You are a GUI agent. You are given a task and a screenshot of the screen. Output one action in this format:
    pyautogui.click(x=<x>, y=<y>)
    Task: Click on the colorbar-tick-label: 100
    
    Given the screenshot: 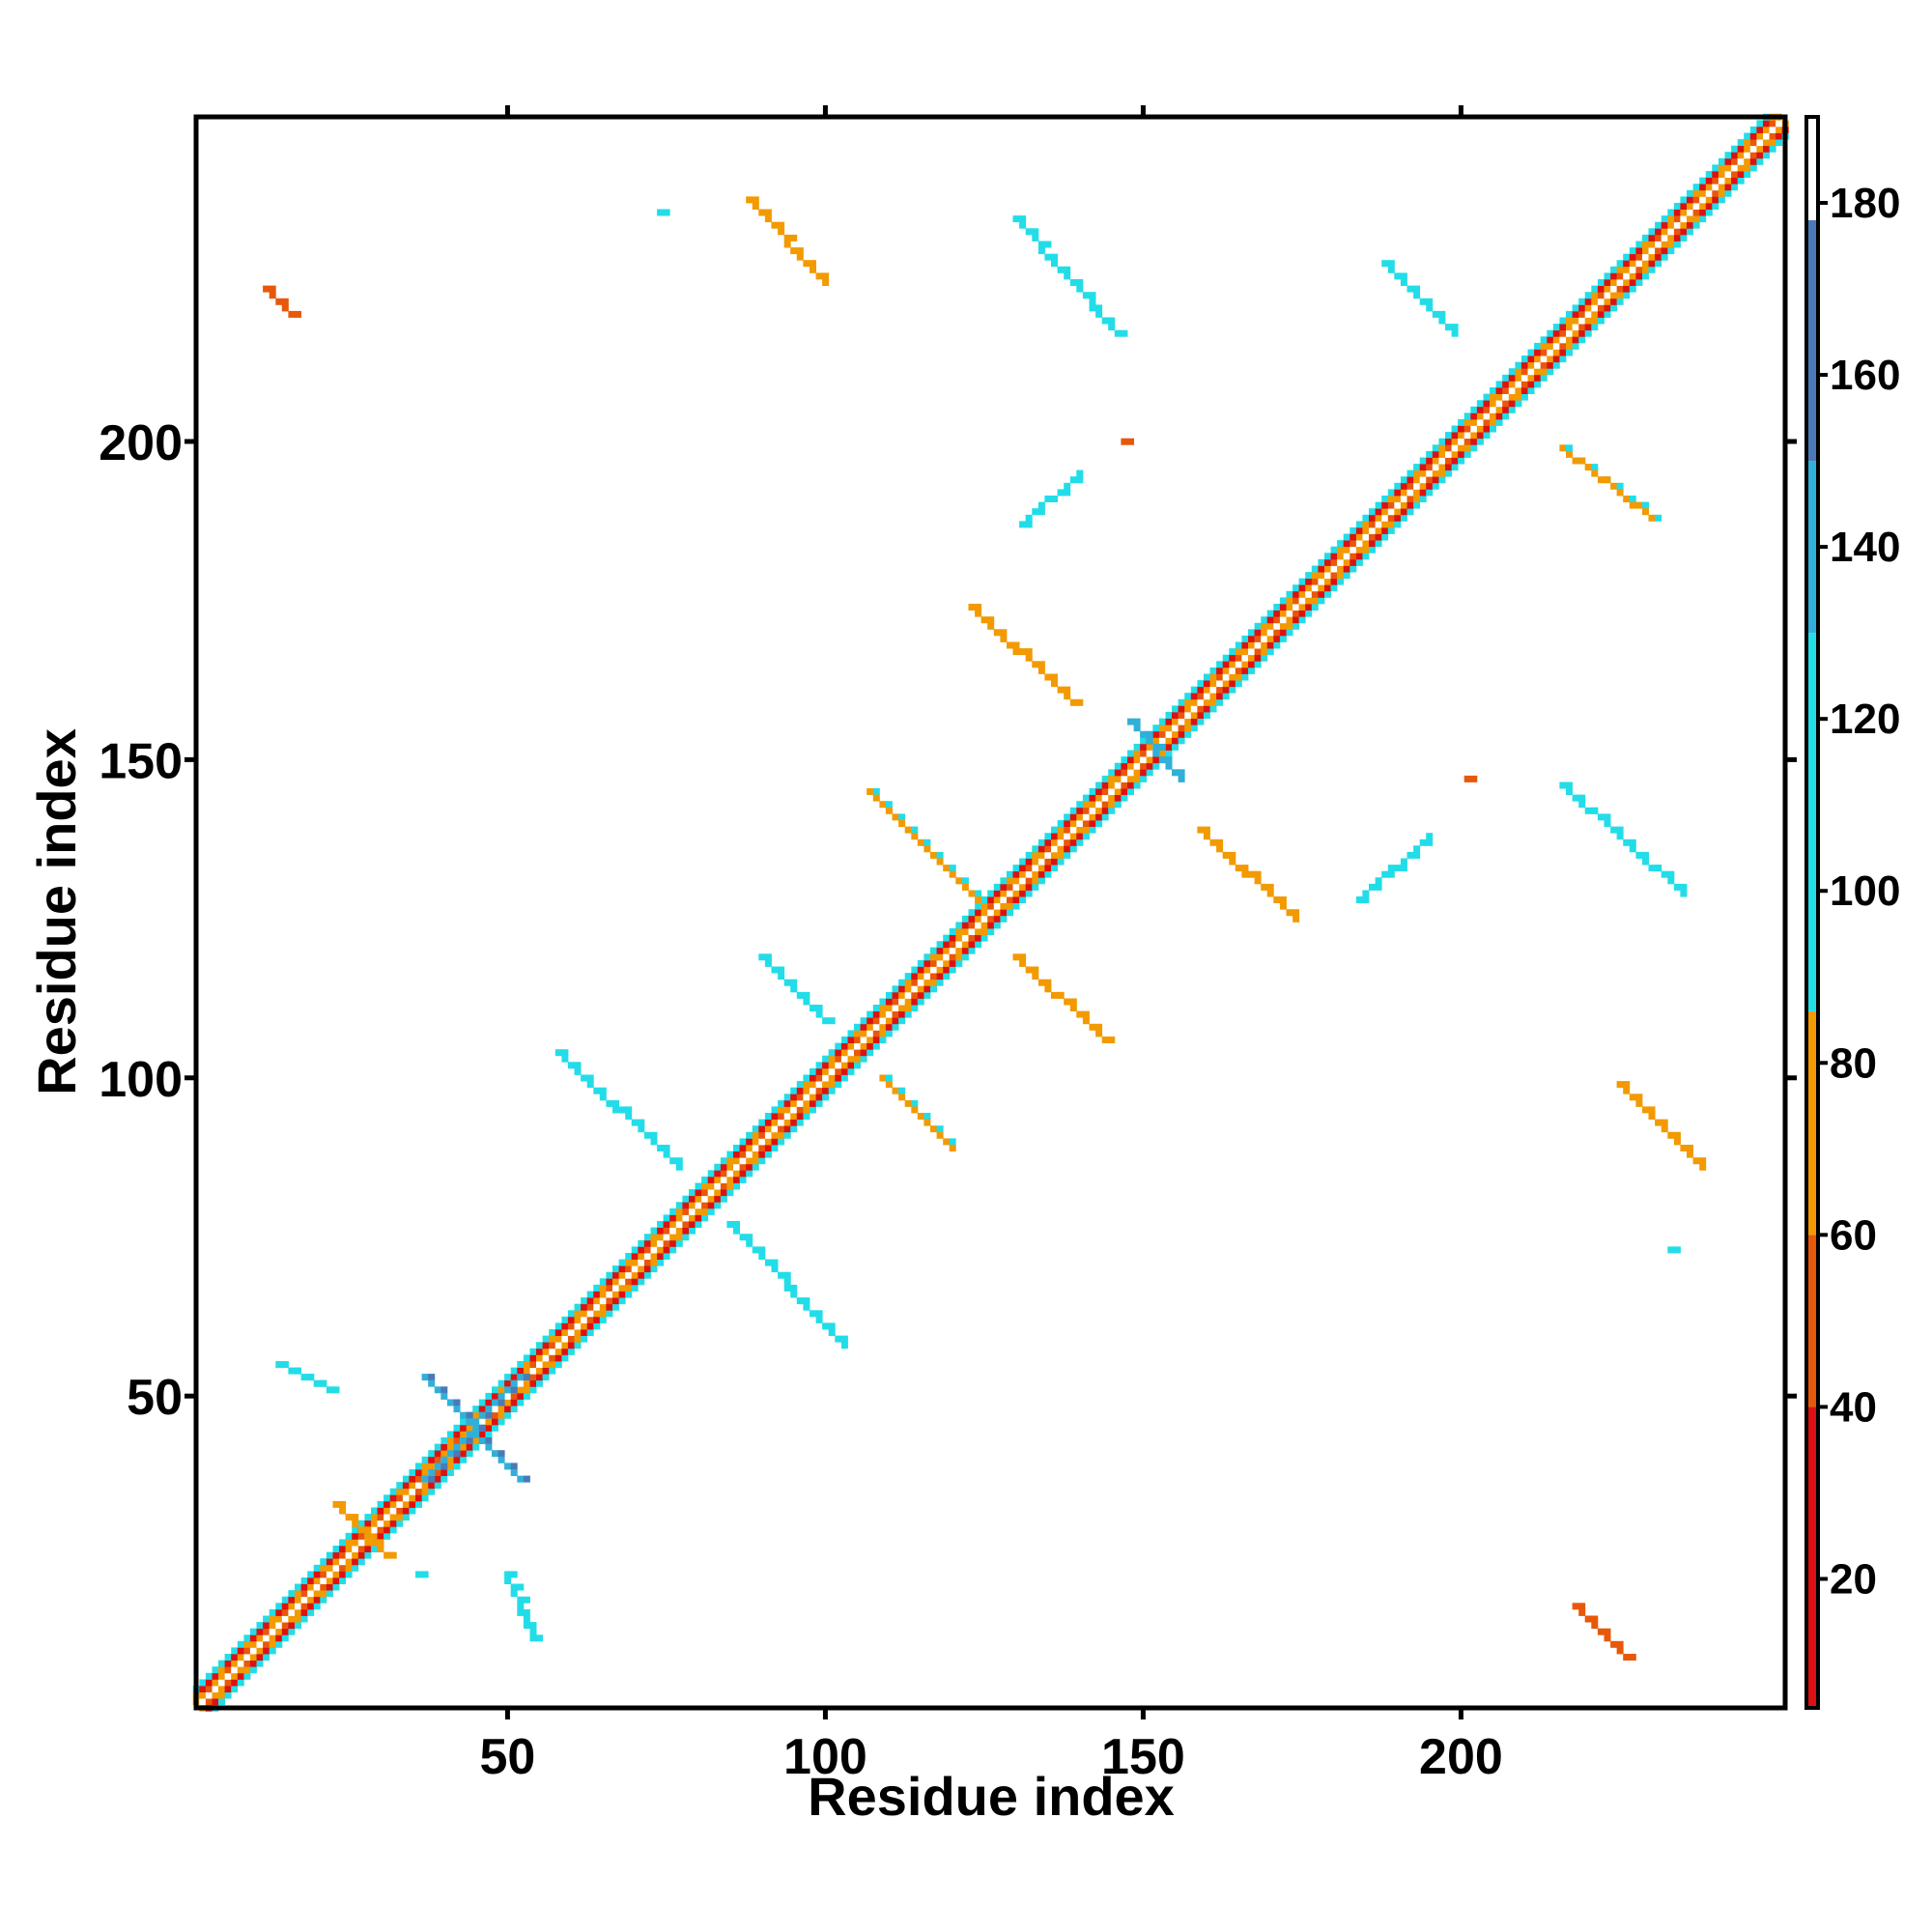 What is the action you would take?
    pyautogui.click(x=1865, y=891)
    